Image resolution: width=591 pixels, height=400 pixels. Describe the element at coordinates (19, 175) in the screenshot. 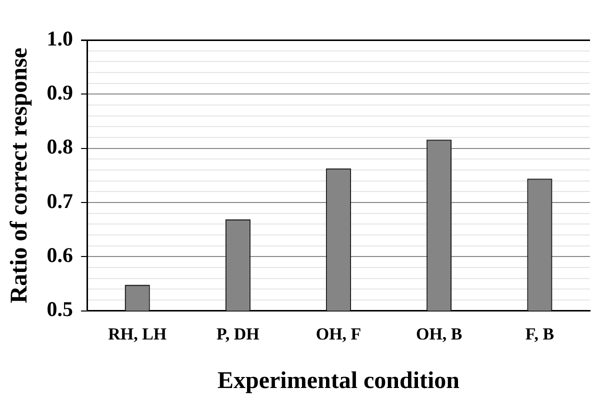

I see `y-axis-title: Ratio of correct response` at that location.